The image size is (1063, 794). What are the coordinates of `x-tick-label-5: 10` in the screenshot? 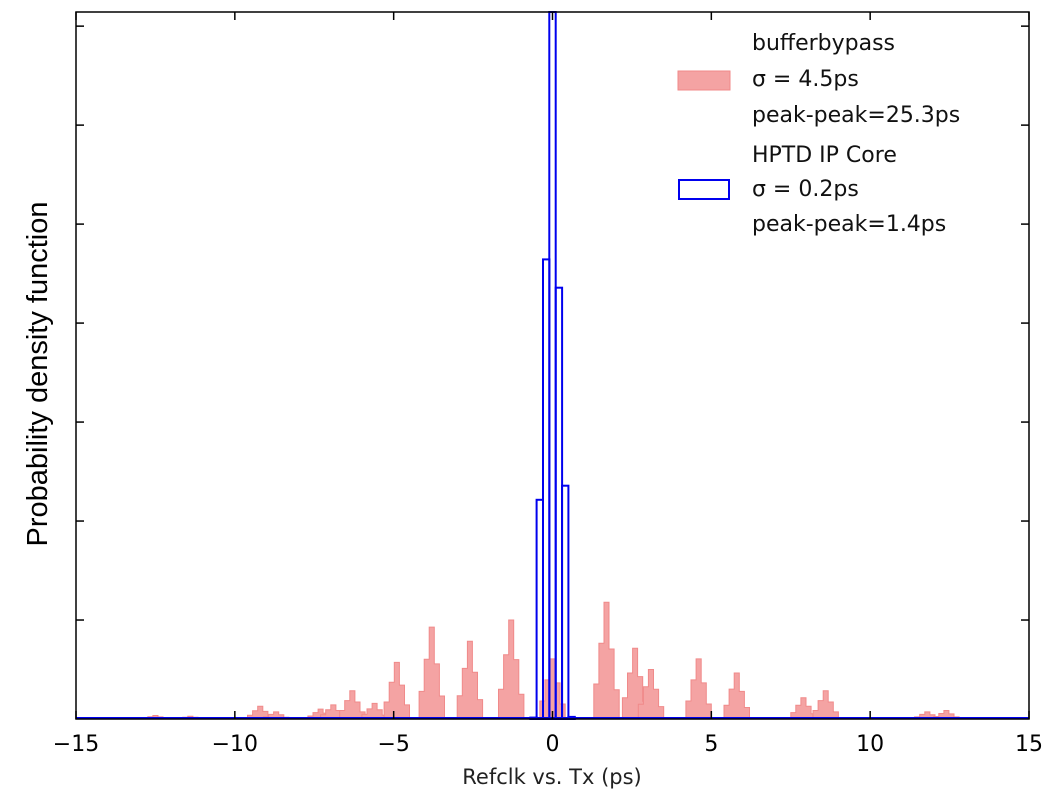 It's located at (870, 744).